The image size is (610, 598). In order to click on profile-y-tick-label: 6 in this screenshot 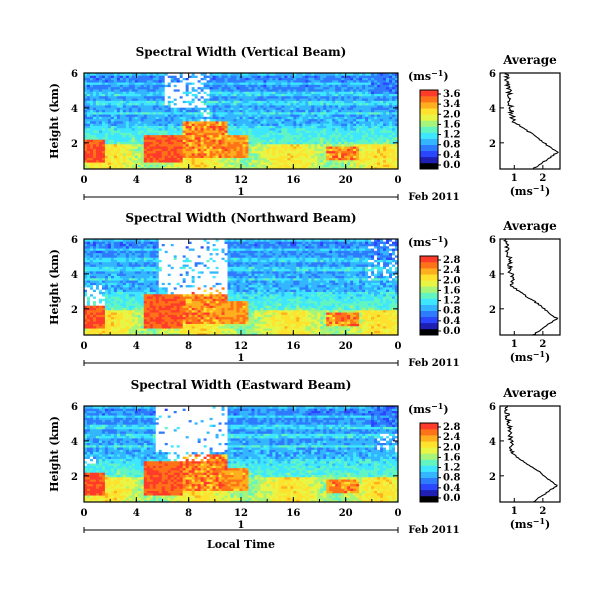, I will do `click(492, 74)`.